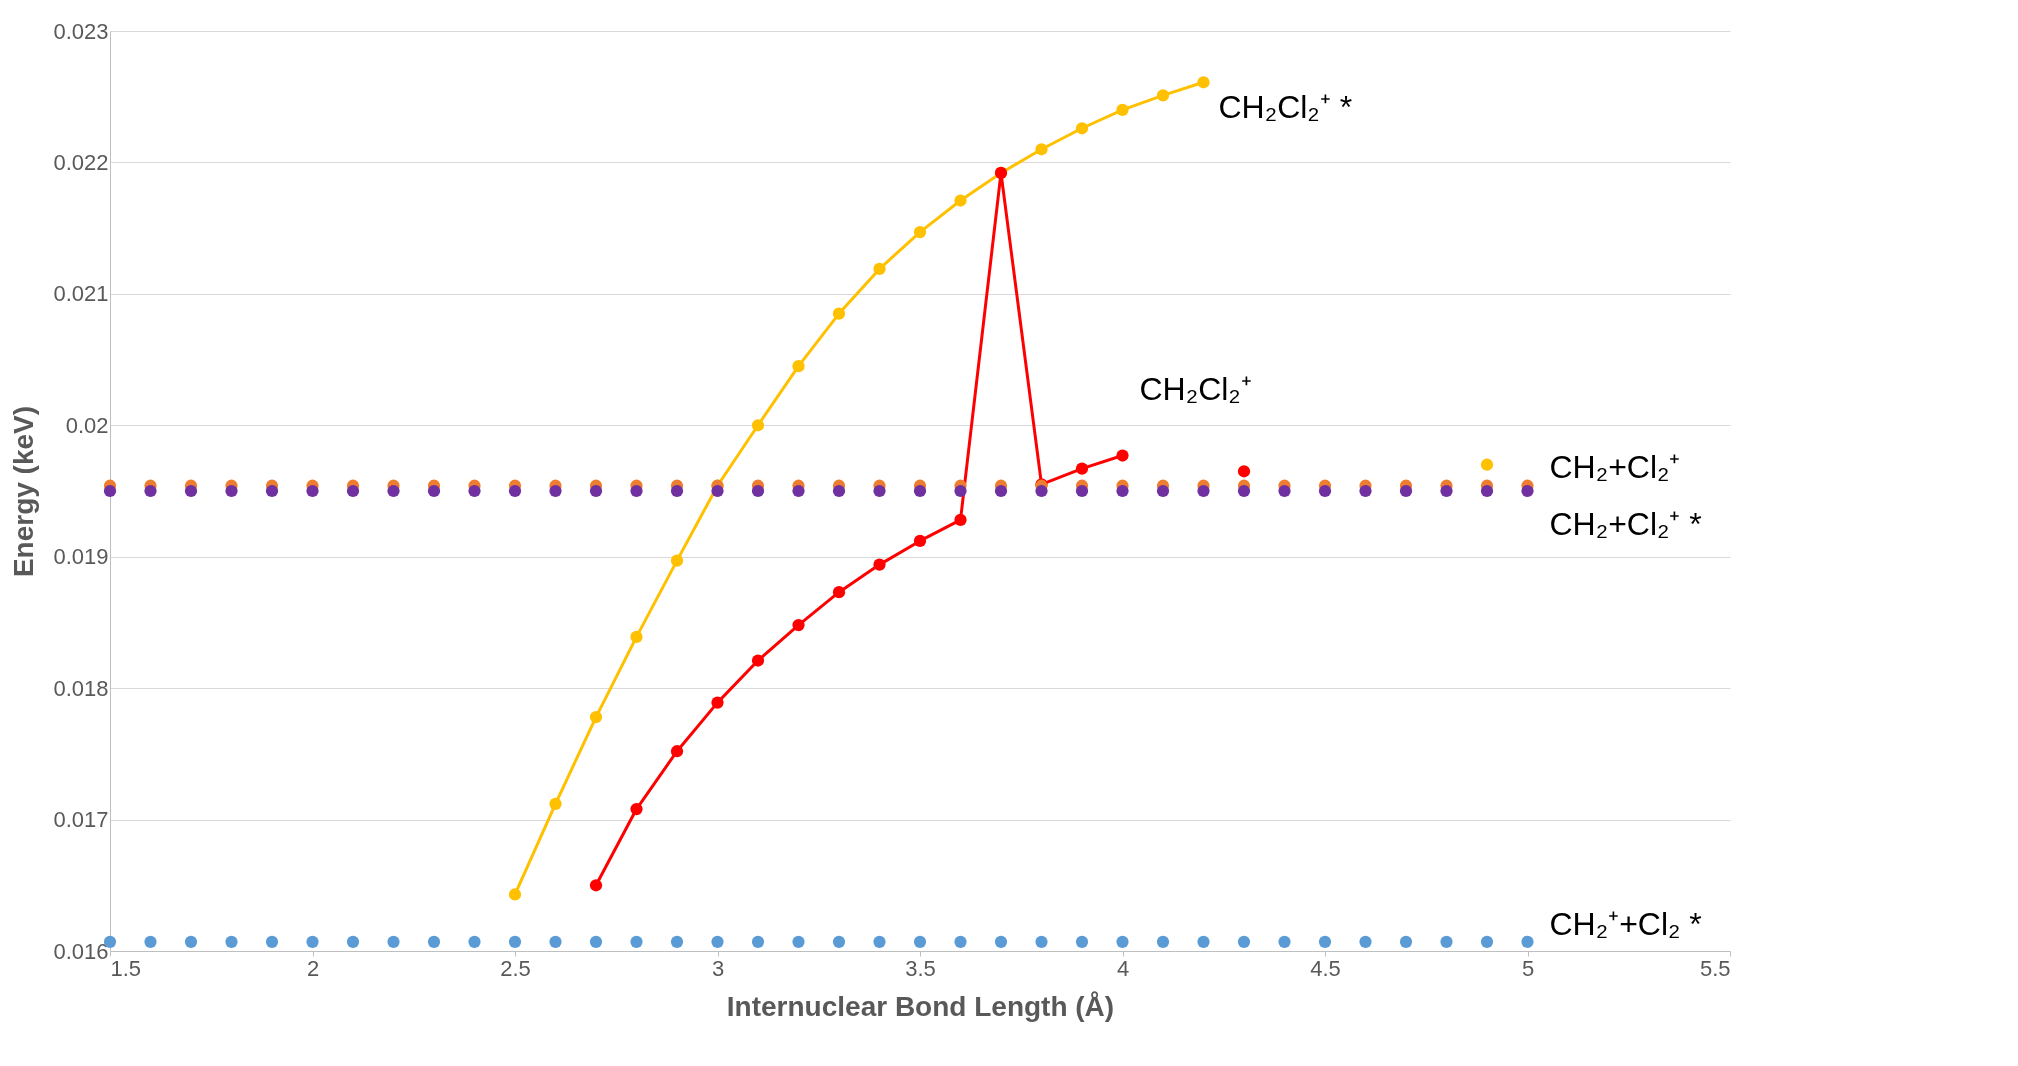 This screenshot has height=1066, width=2018. Describe the element at coordinates (1528, 968) in the screenshot. I see `x-tick-label: 5` at that location.